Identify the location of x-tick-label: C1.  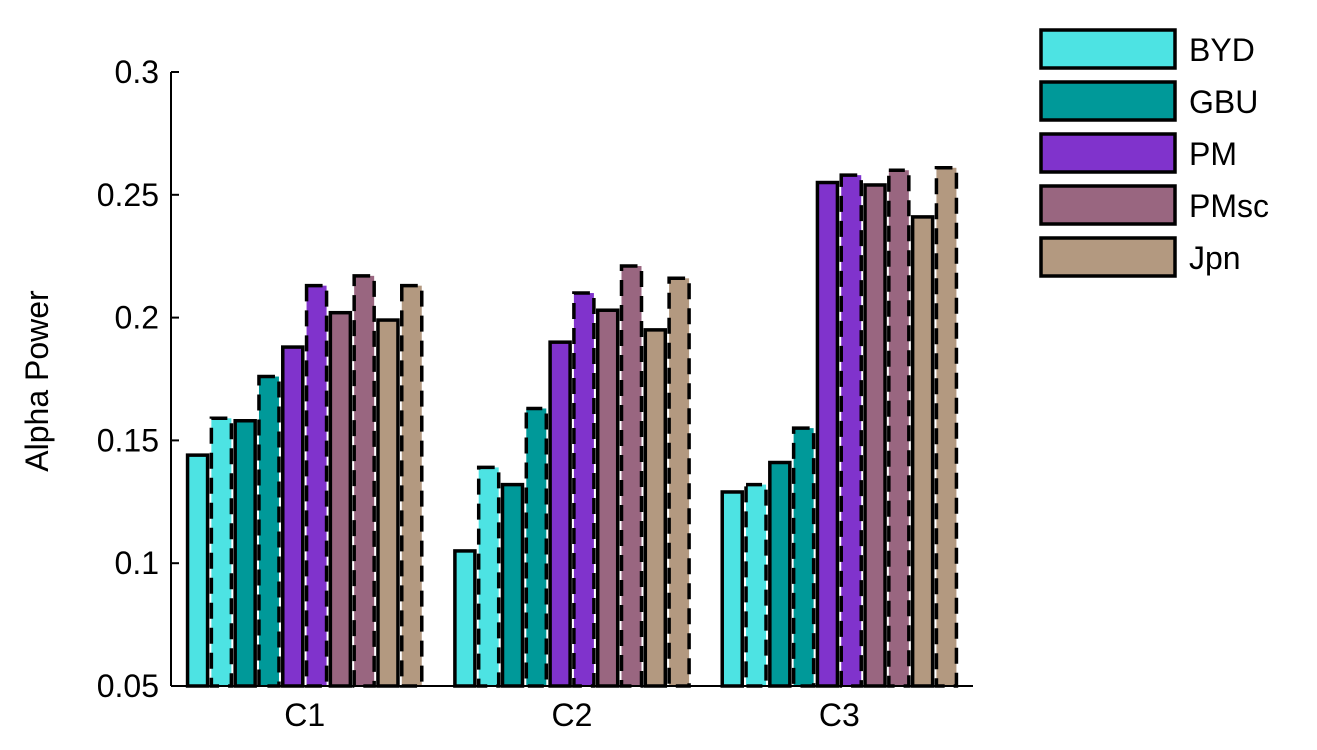
(304, 715).